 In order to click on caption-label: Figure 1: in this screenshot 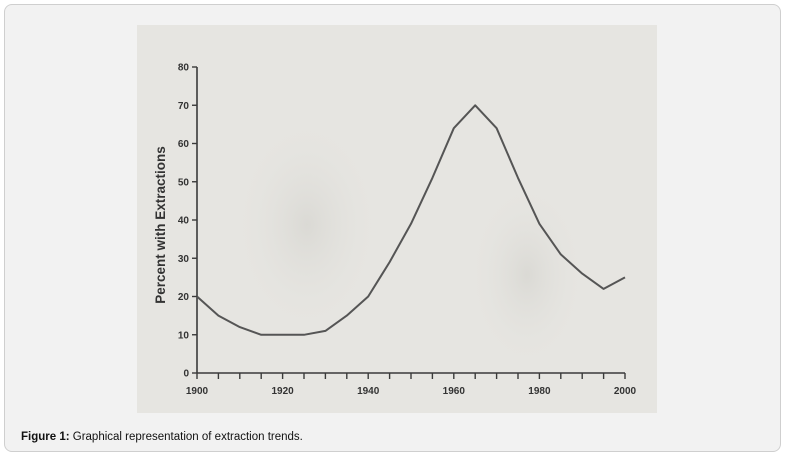, I will do `click(45, 437)`.